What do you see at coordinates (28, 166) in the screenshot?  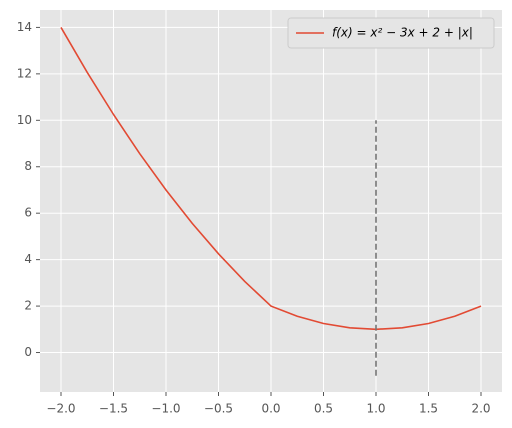 I see `y-tick-label: 8` at bounding box center [28, 166].